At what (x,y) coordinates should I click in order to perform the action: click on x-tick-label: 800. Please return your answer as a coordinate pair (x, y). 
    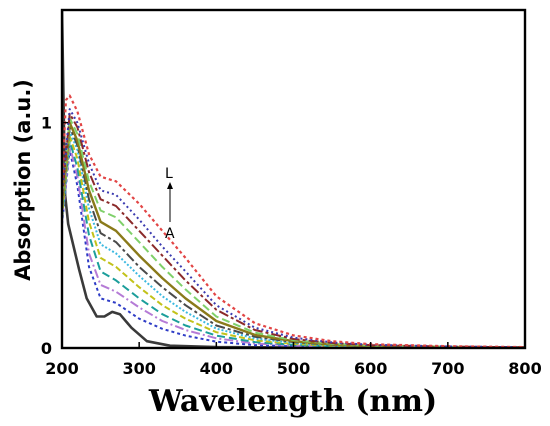
    Looking at the image, I should click on (524, 368).